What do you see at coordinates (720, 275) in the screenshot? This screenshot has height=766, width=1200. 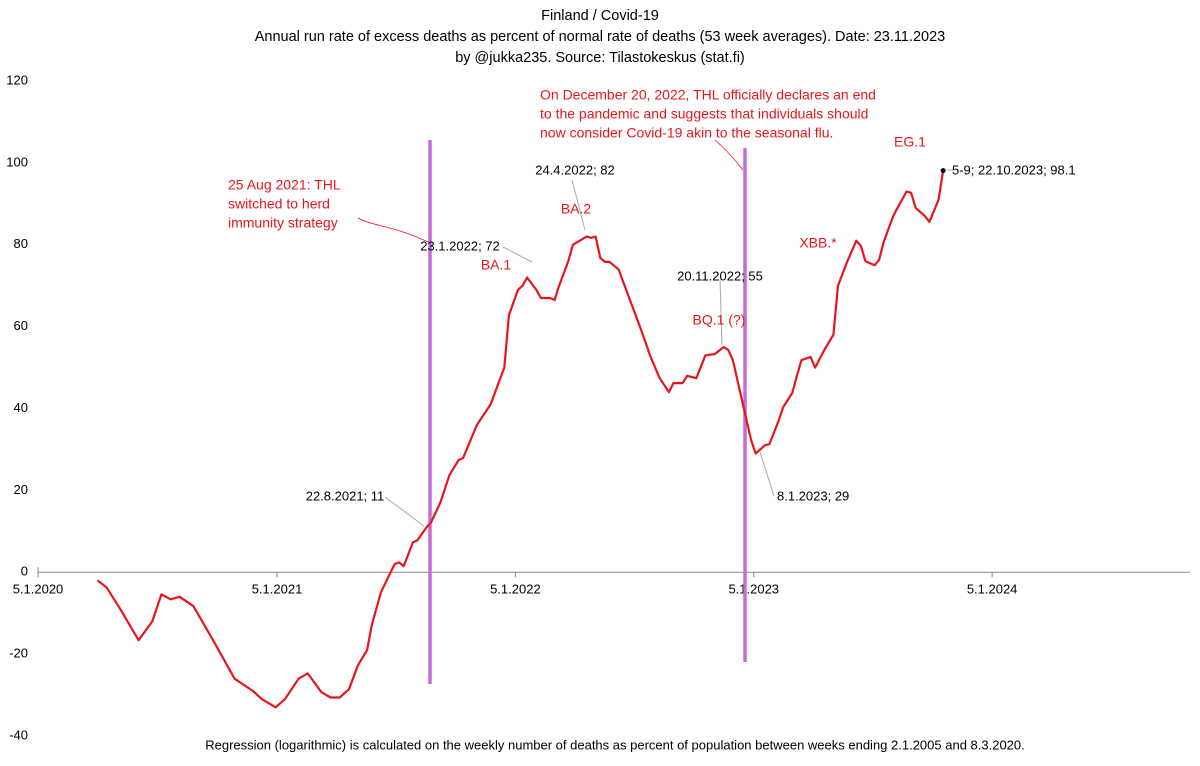 I see `point-label: 20.11.2022; 55` at bounding box center [720, 275].